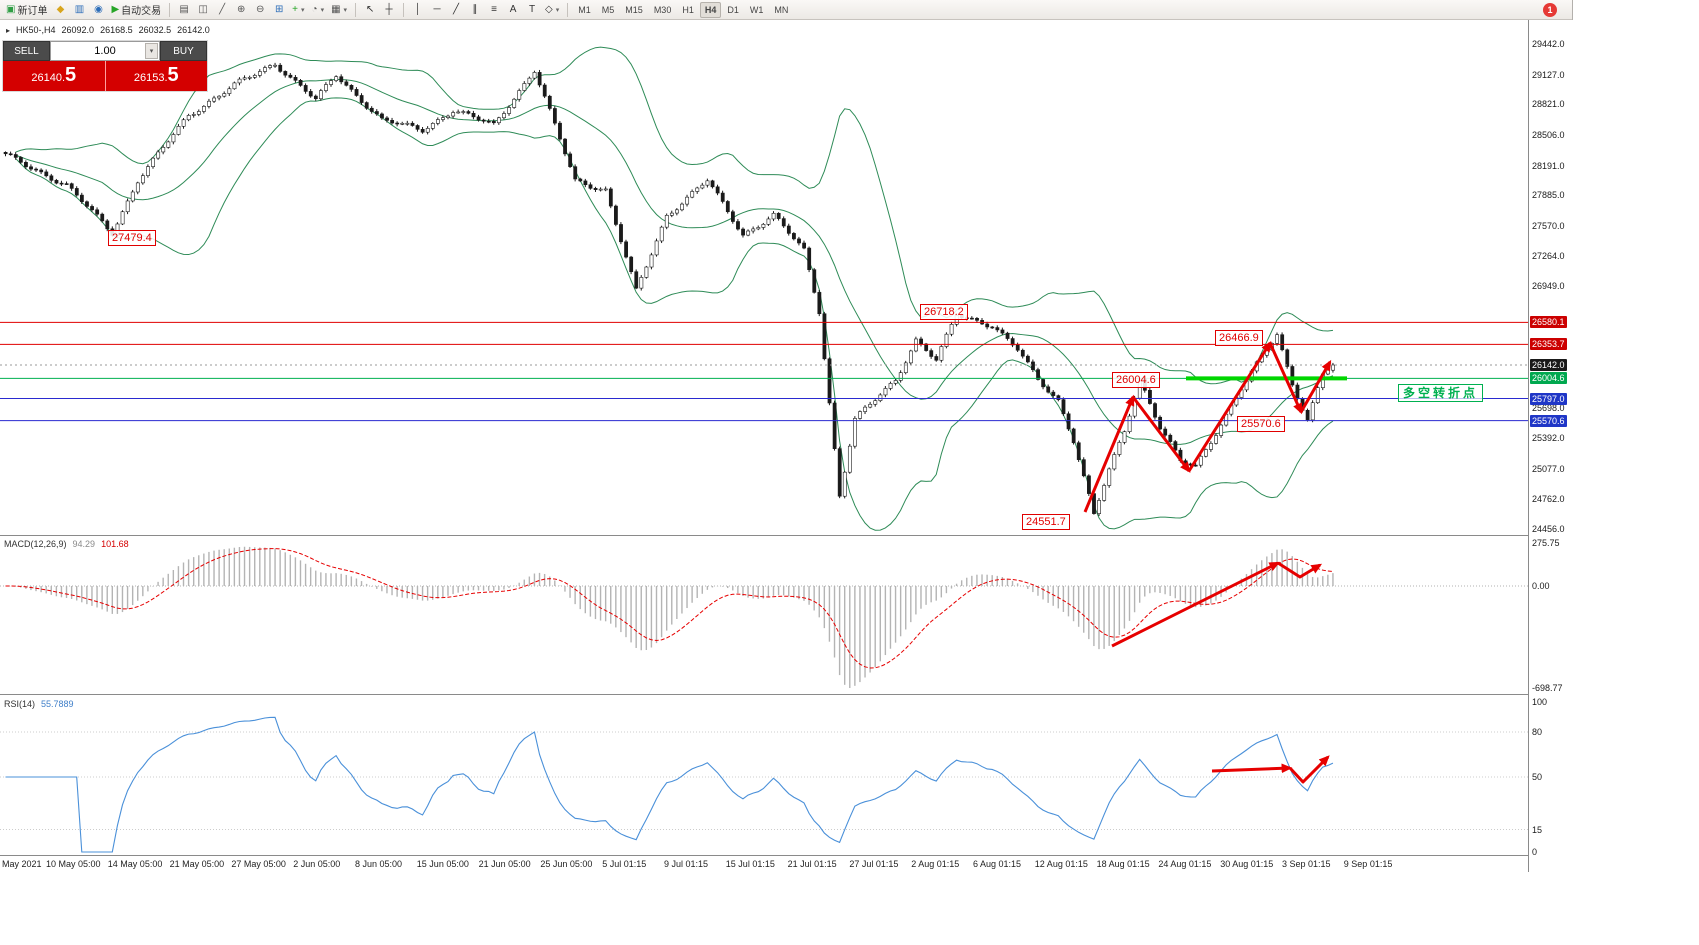 This screenshot has width=1699, height=945. I want to click on shapes-button: ◇ ▾, so click(552, 9).